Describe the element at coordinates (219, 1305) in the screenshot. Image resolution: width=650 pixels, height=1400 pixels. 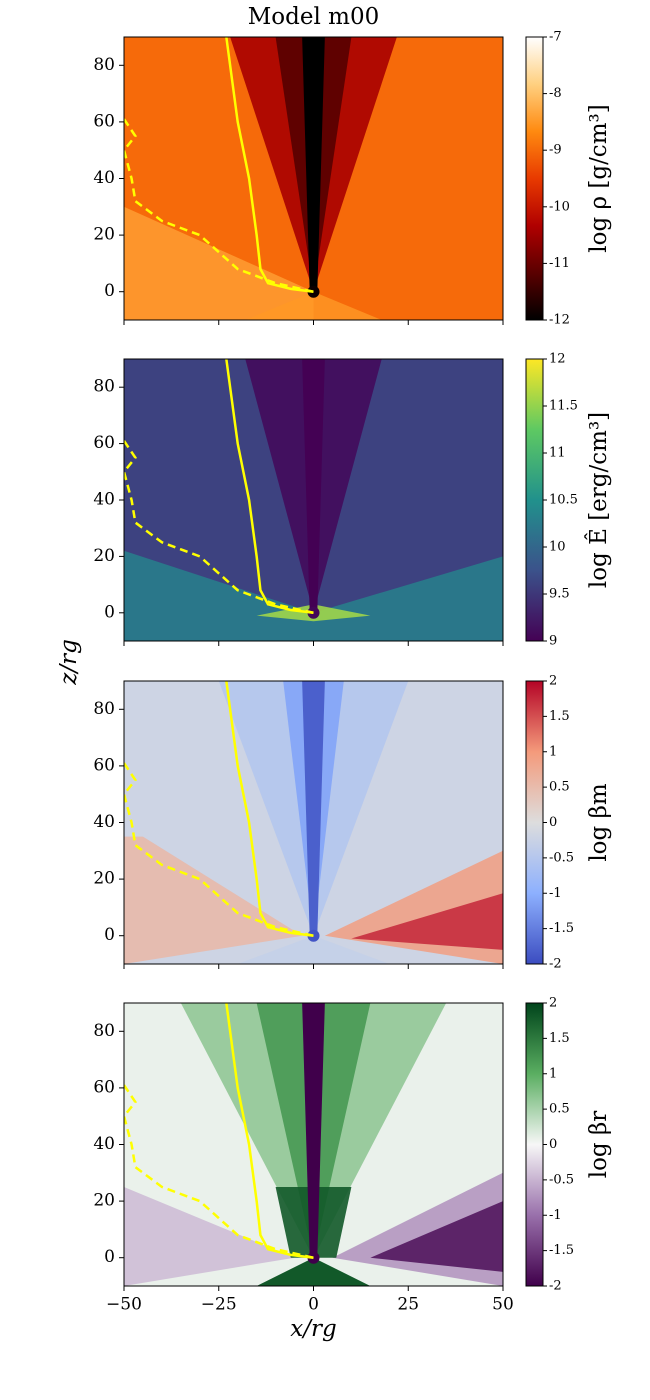
I see `x-tick-label: −25` at that location.